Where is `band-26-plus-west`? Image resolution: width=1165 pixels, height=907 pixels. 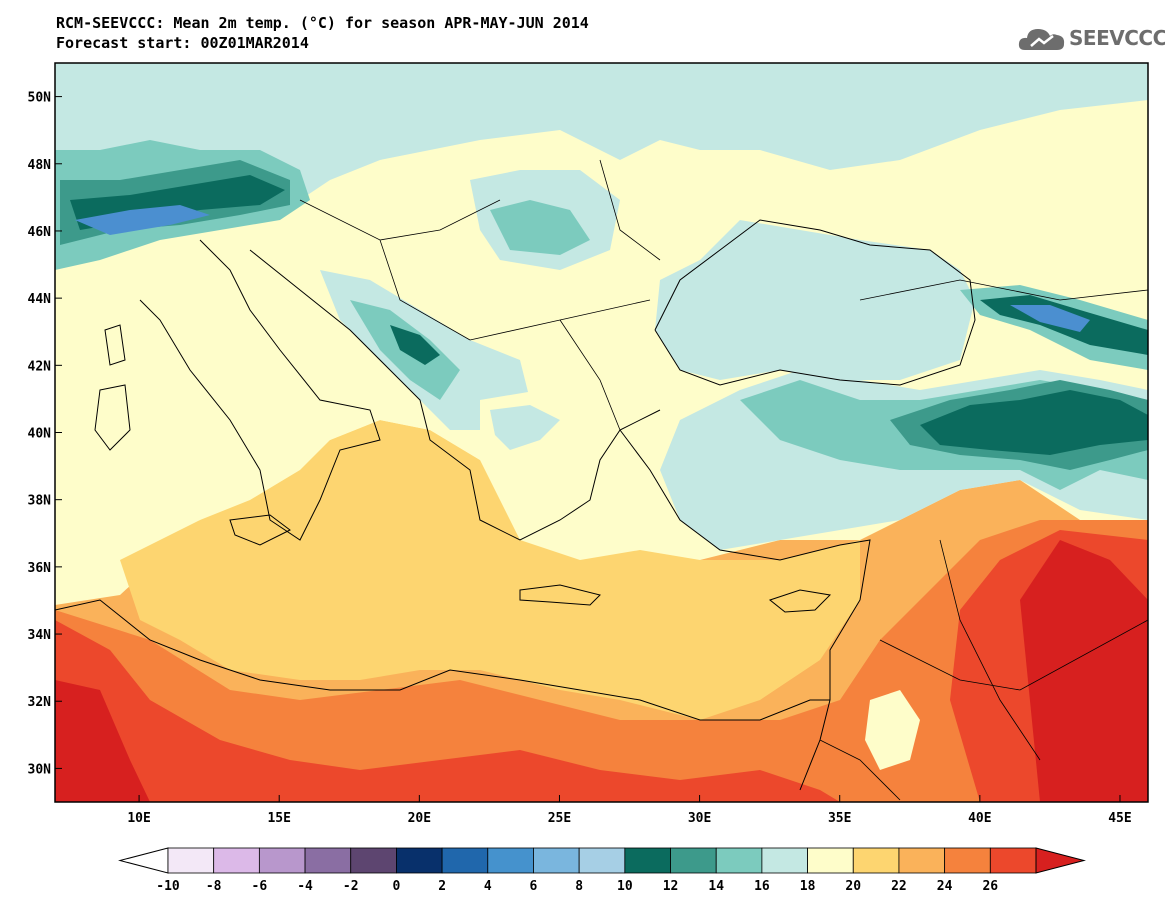 band-26-plus-west is located at coordinates (102, 741).